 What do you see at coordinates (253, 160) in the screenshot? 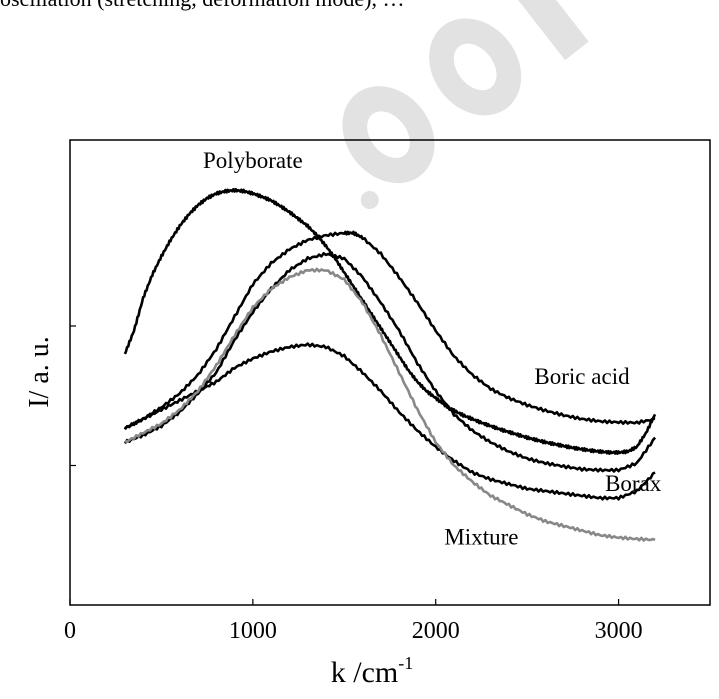
I see `series-label-polyborate: Polyborate` at bounding box center [253, 160].